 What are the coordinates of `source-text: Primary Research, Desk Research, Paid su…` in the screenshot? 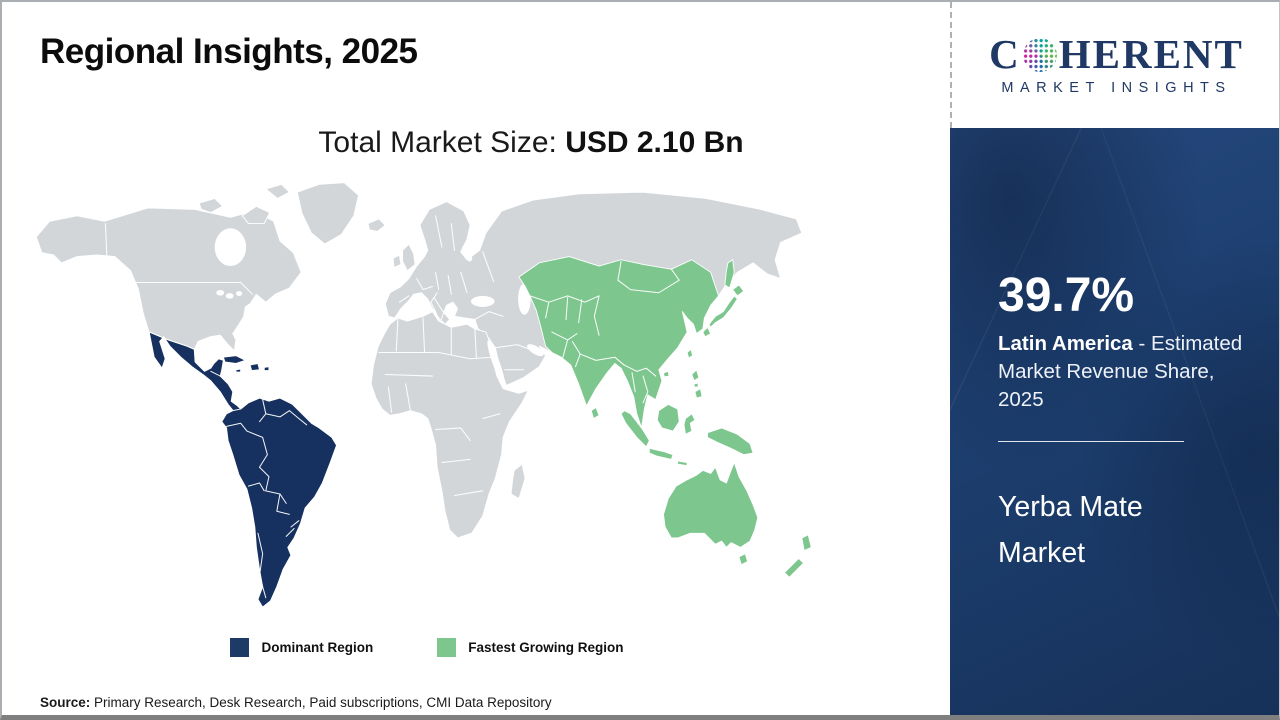 It's located at (321, 702).